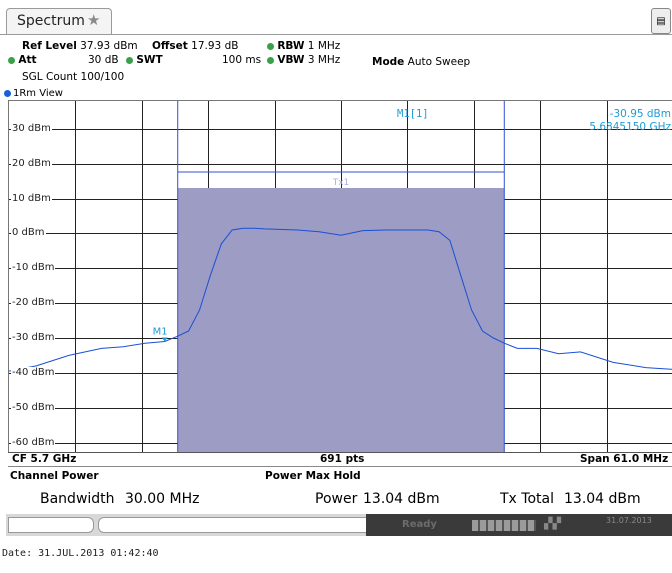 The image size is (672, 573). What do you see at coordinates (270, 60) in the screenshot?
I see `vbw-status-dot` at bounding box center [270, 60].